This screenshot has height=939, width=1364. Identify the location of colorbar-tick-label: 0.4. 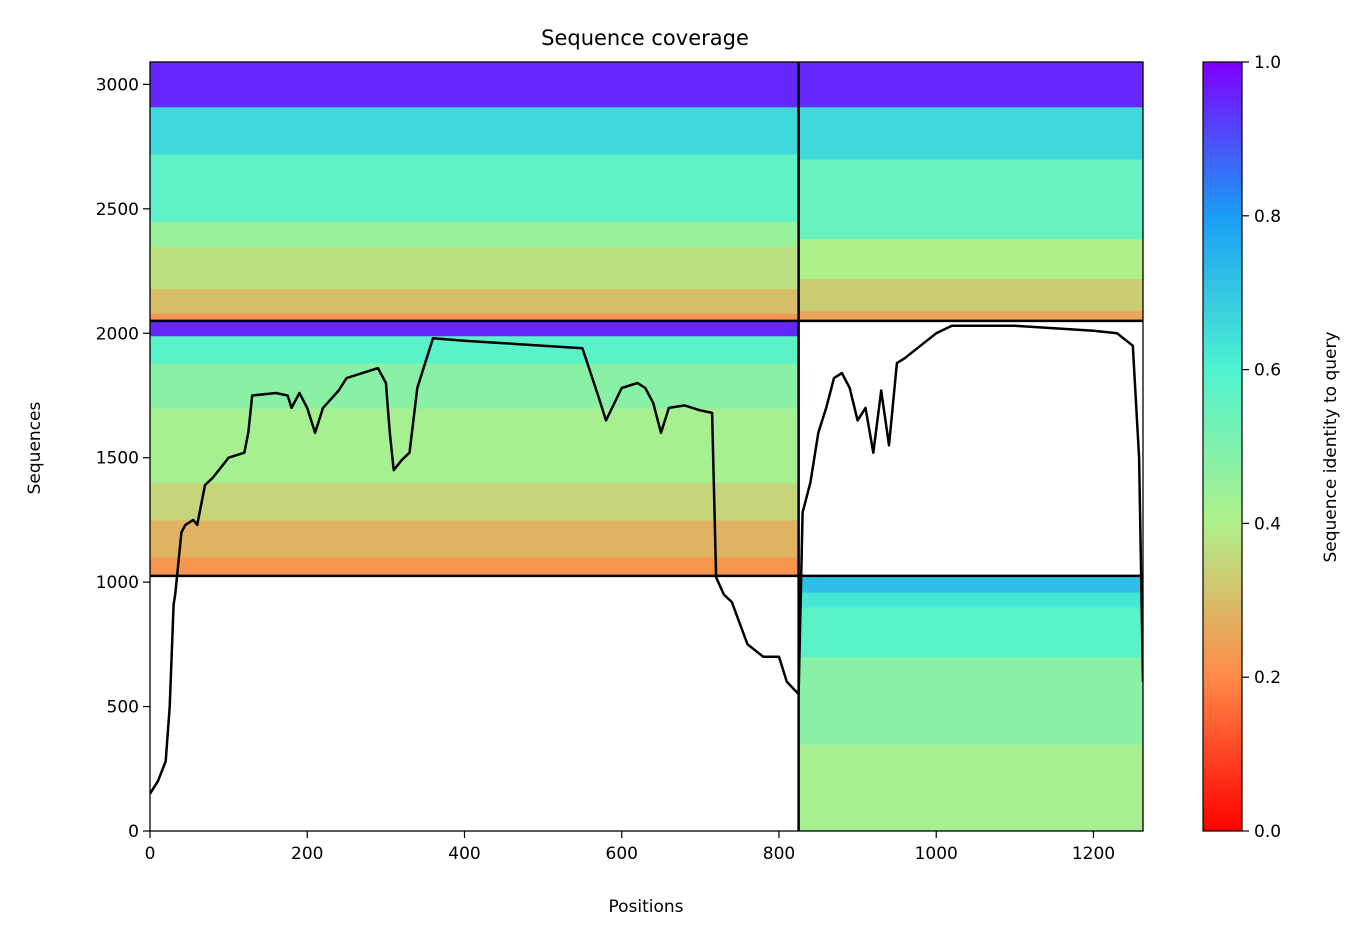
(1267, 524).